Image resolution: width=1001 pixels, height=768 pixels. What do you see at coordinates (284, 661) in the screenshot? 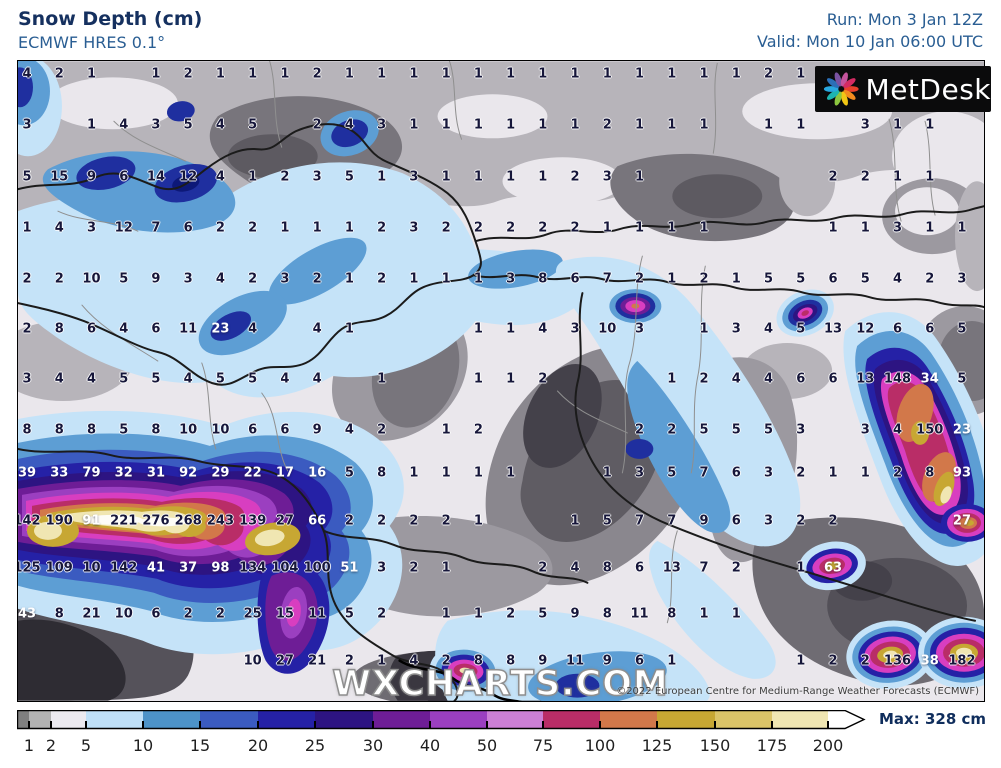
I see `grid-value: 27` at bounding box center [284, 661].